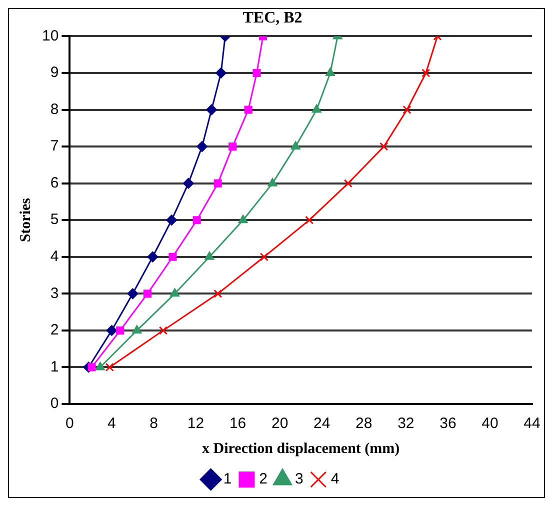 This screenshot has width=553, height=506. I want to click on y-tick-label: 5, so click(54, 219).